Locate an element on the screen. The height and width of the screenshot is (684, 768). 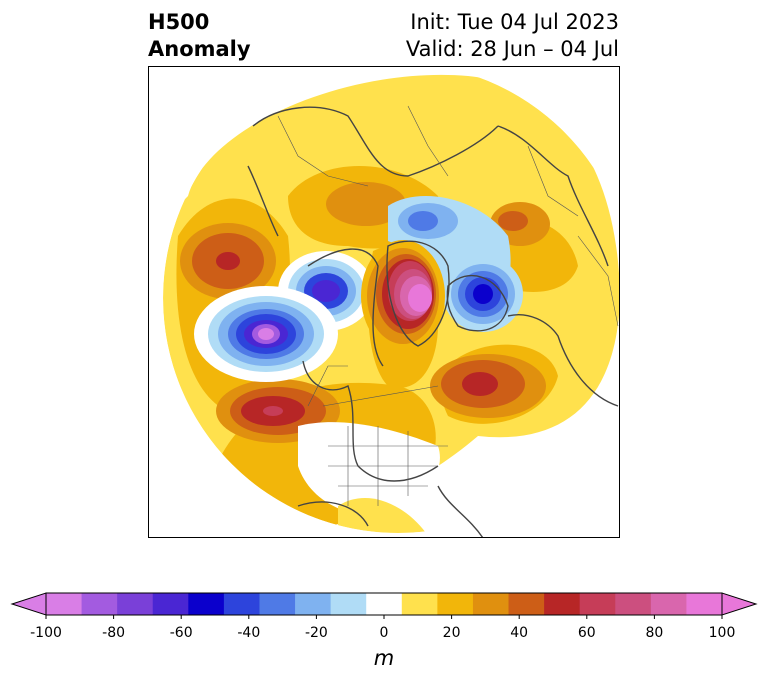
colorbar is located at coordinates (384, 605).